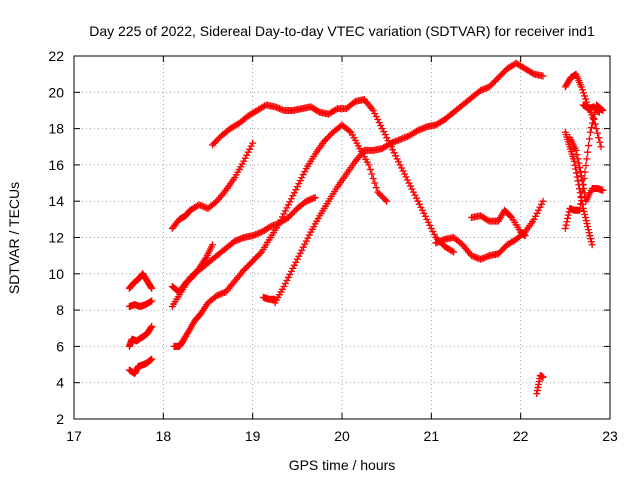  I want to click on x-tick-label: 22, so click(521, 436).